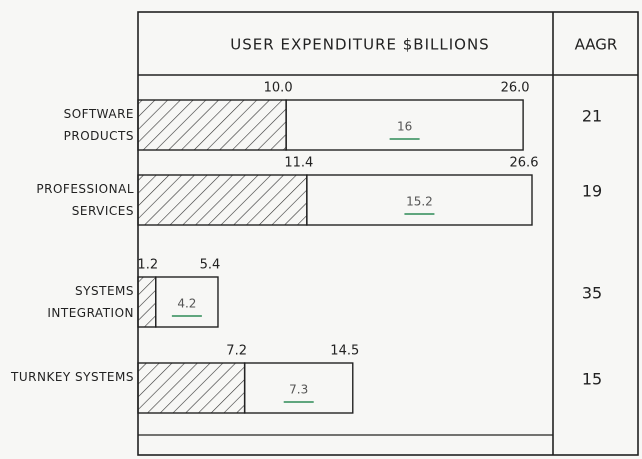 The image size is (642, 459). Describe the element at coordinates (85, 200) in the screenshot. I see `category-label: PROFESSIONAL SERVICES` at that location.